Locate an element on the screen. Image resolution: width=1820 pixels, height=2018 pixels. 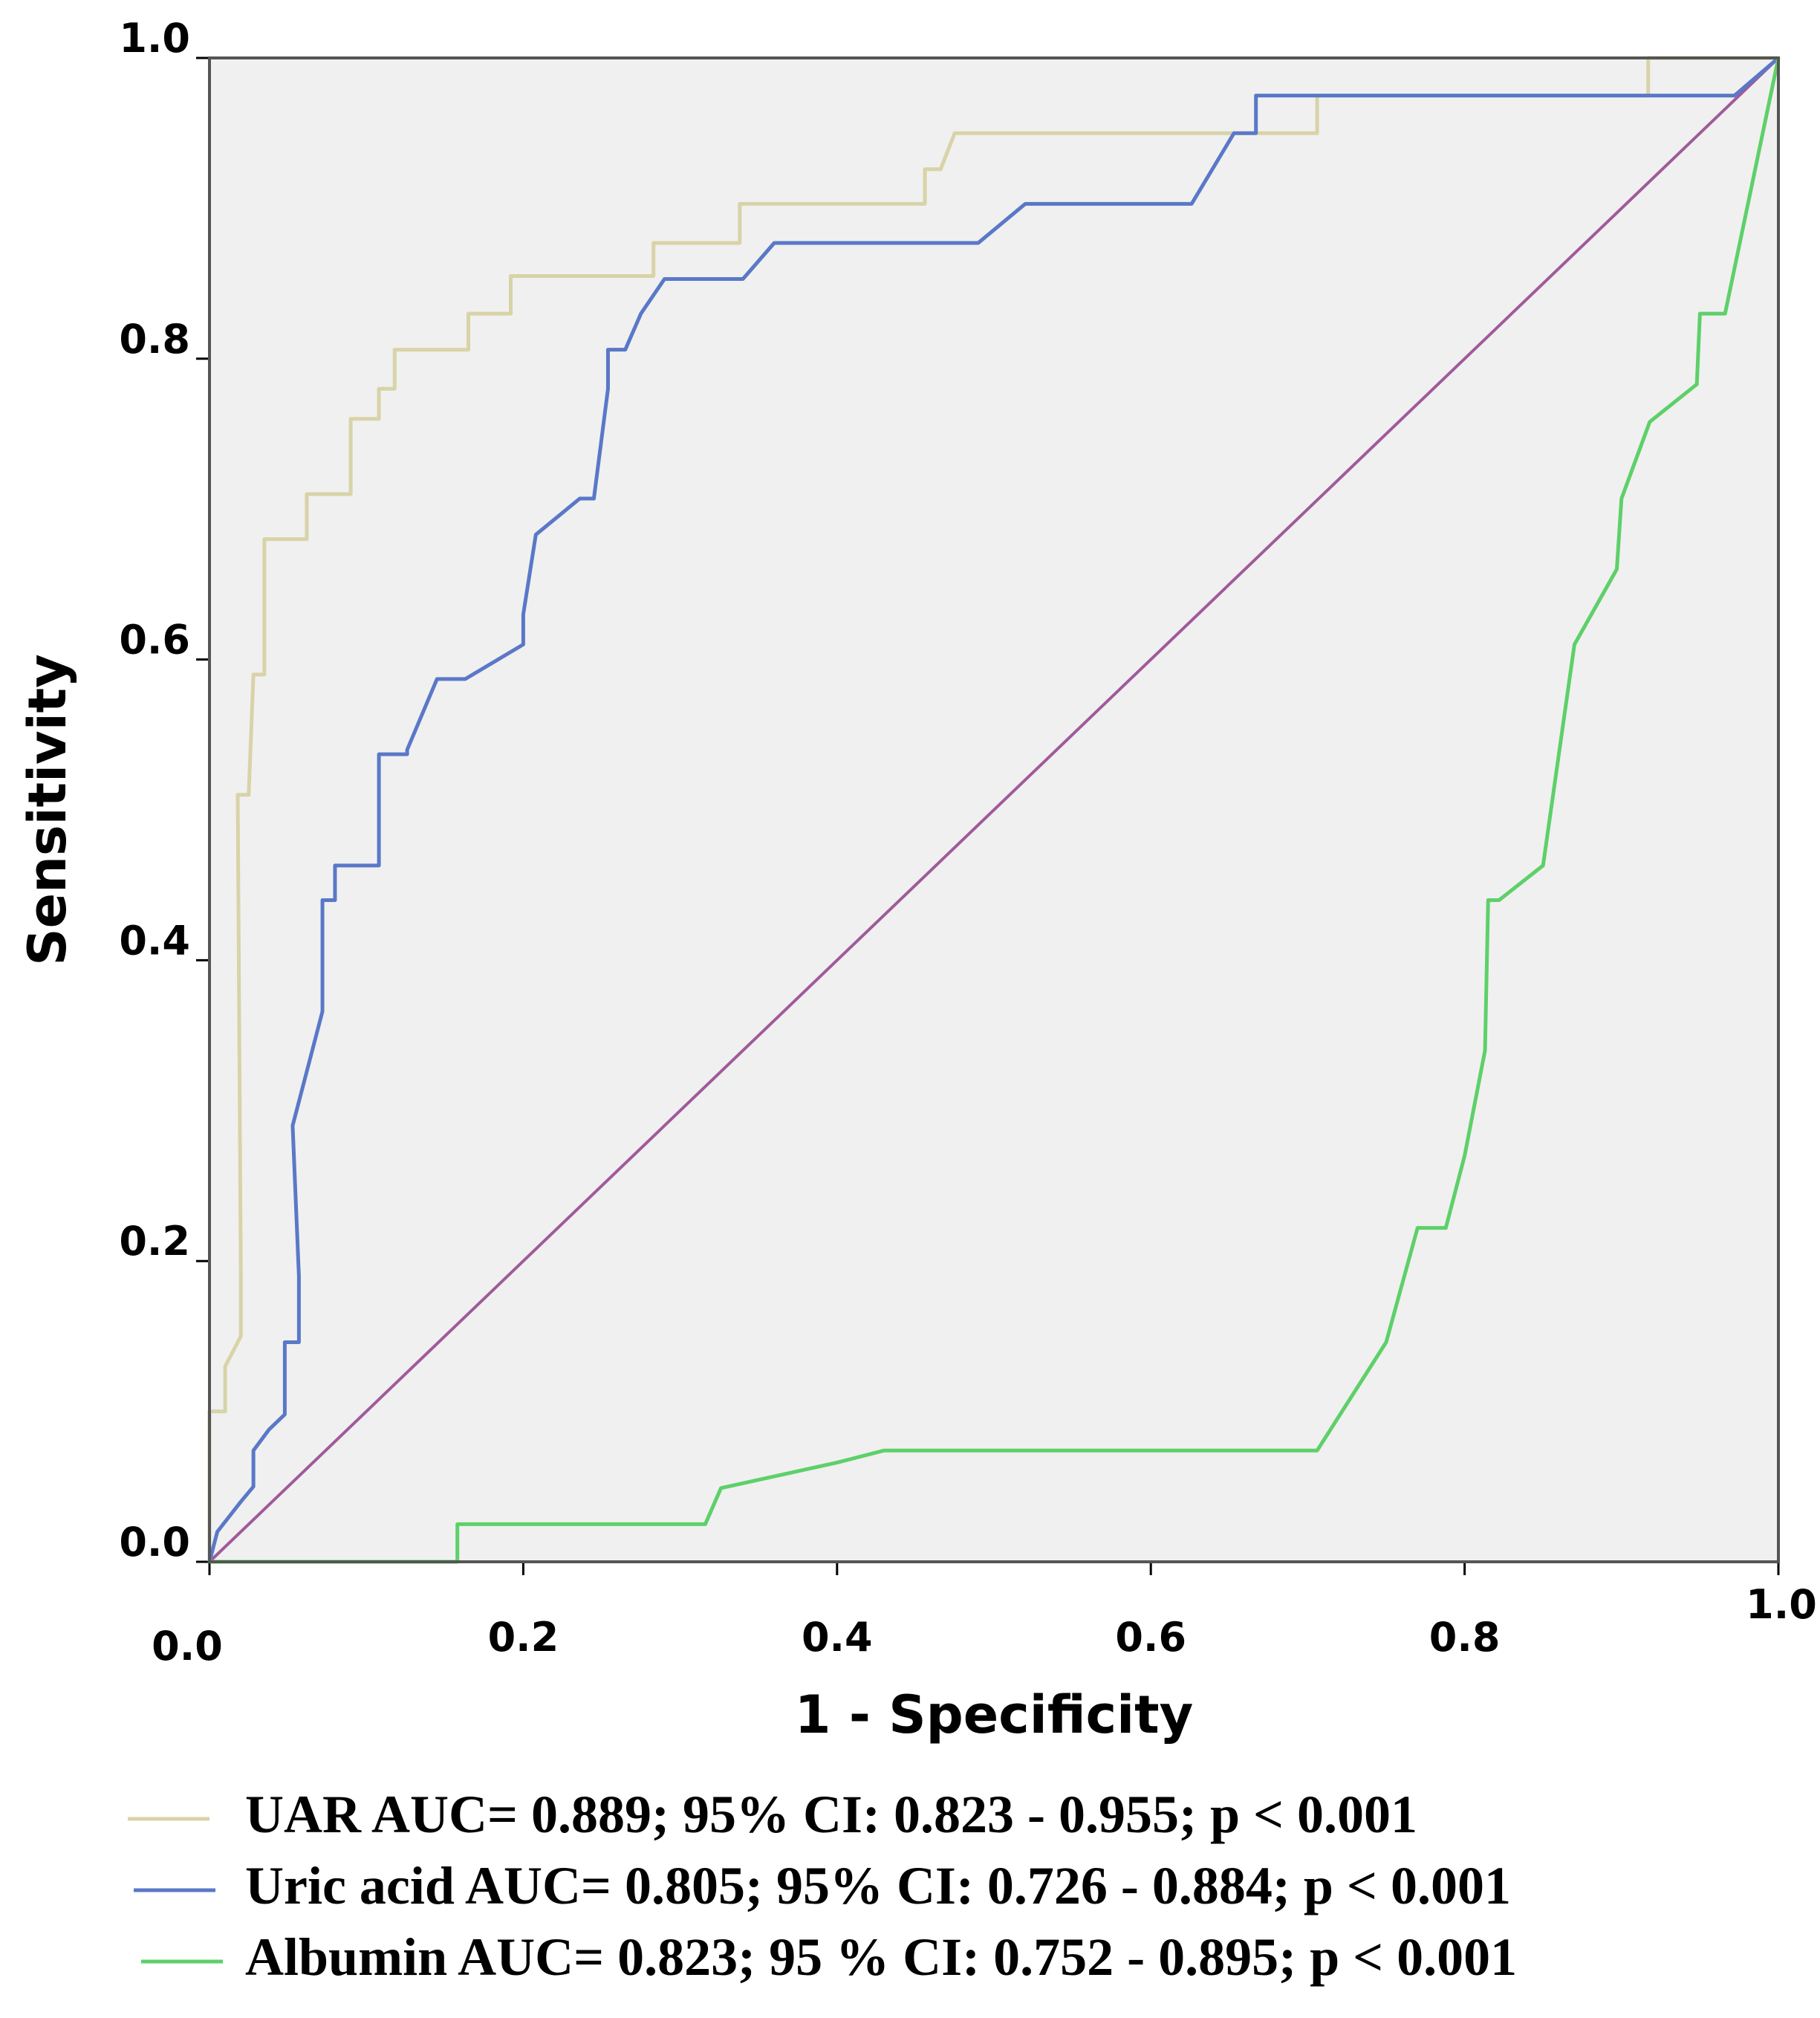
x-tick-label: 1.0 is located at coordinates (1782, 1605).